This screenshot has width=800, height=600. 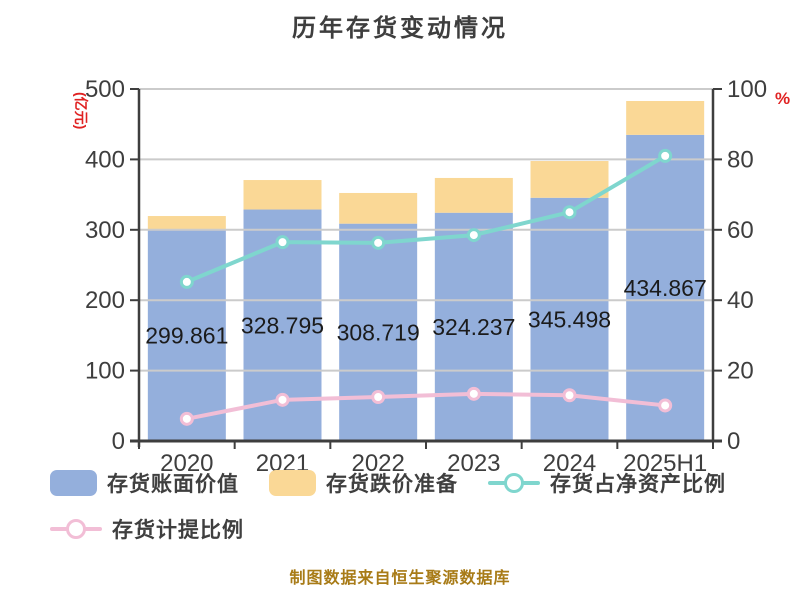 What do you see at coordinates (569, 395) in the screenshot?
I see `point-inventory-provision-ratio-2024` at bounding box center [569, 395].